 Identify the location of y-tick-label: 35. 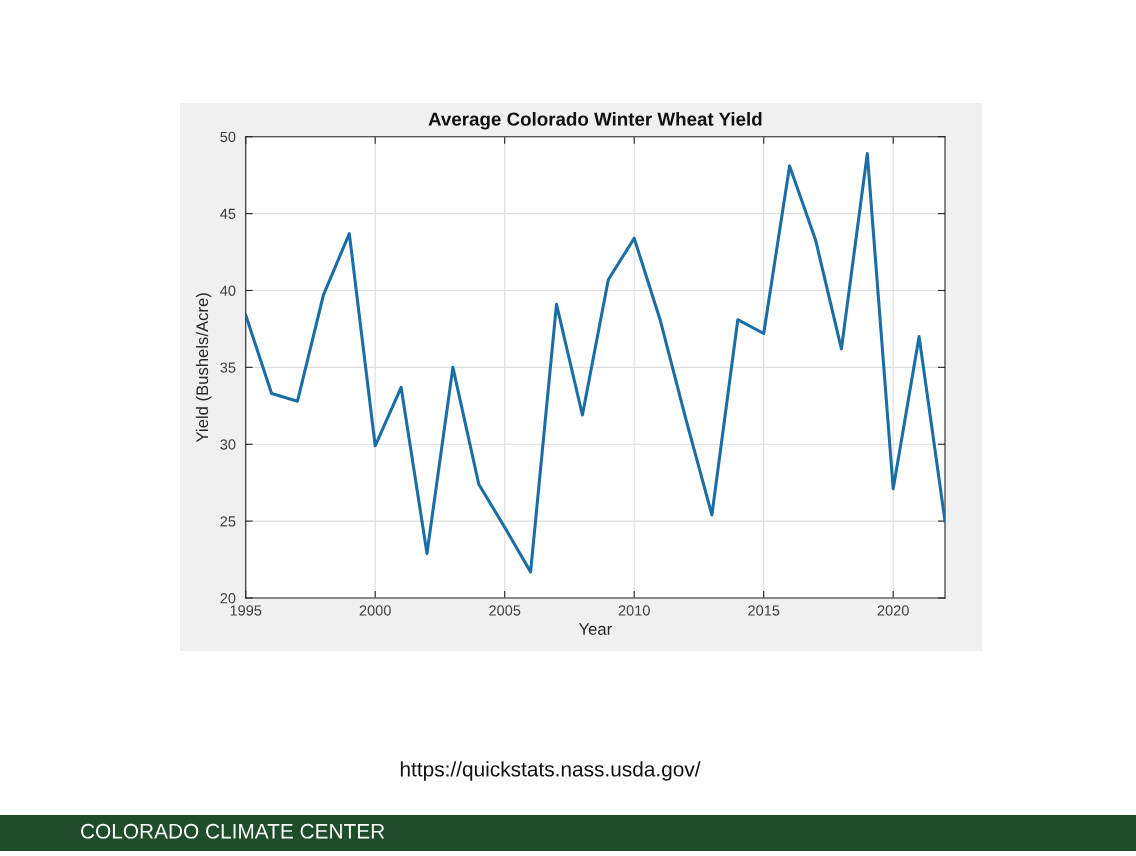
(228, 367).